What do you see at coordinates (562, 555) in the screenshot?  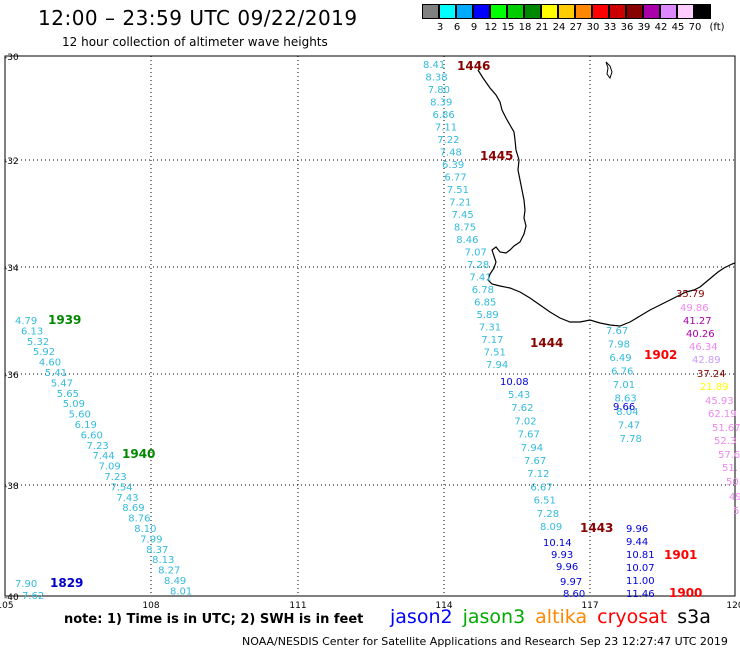 I see `wave-height-label: 9.93` at bounding box center [562, 555].